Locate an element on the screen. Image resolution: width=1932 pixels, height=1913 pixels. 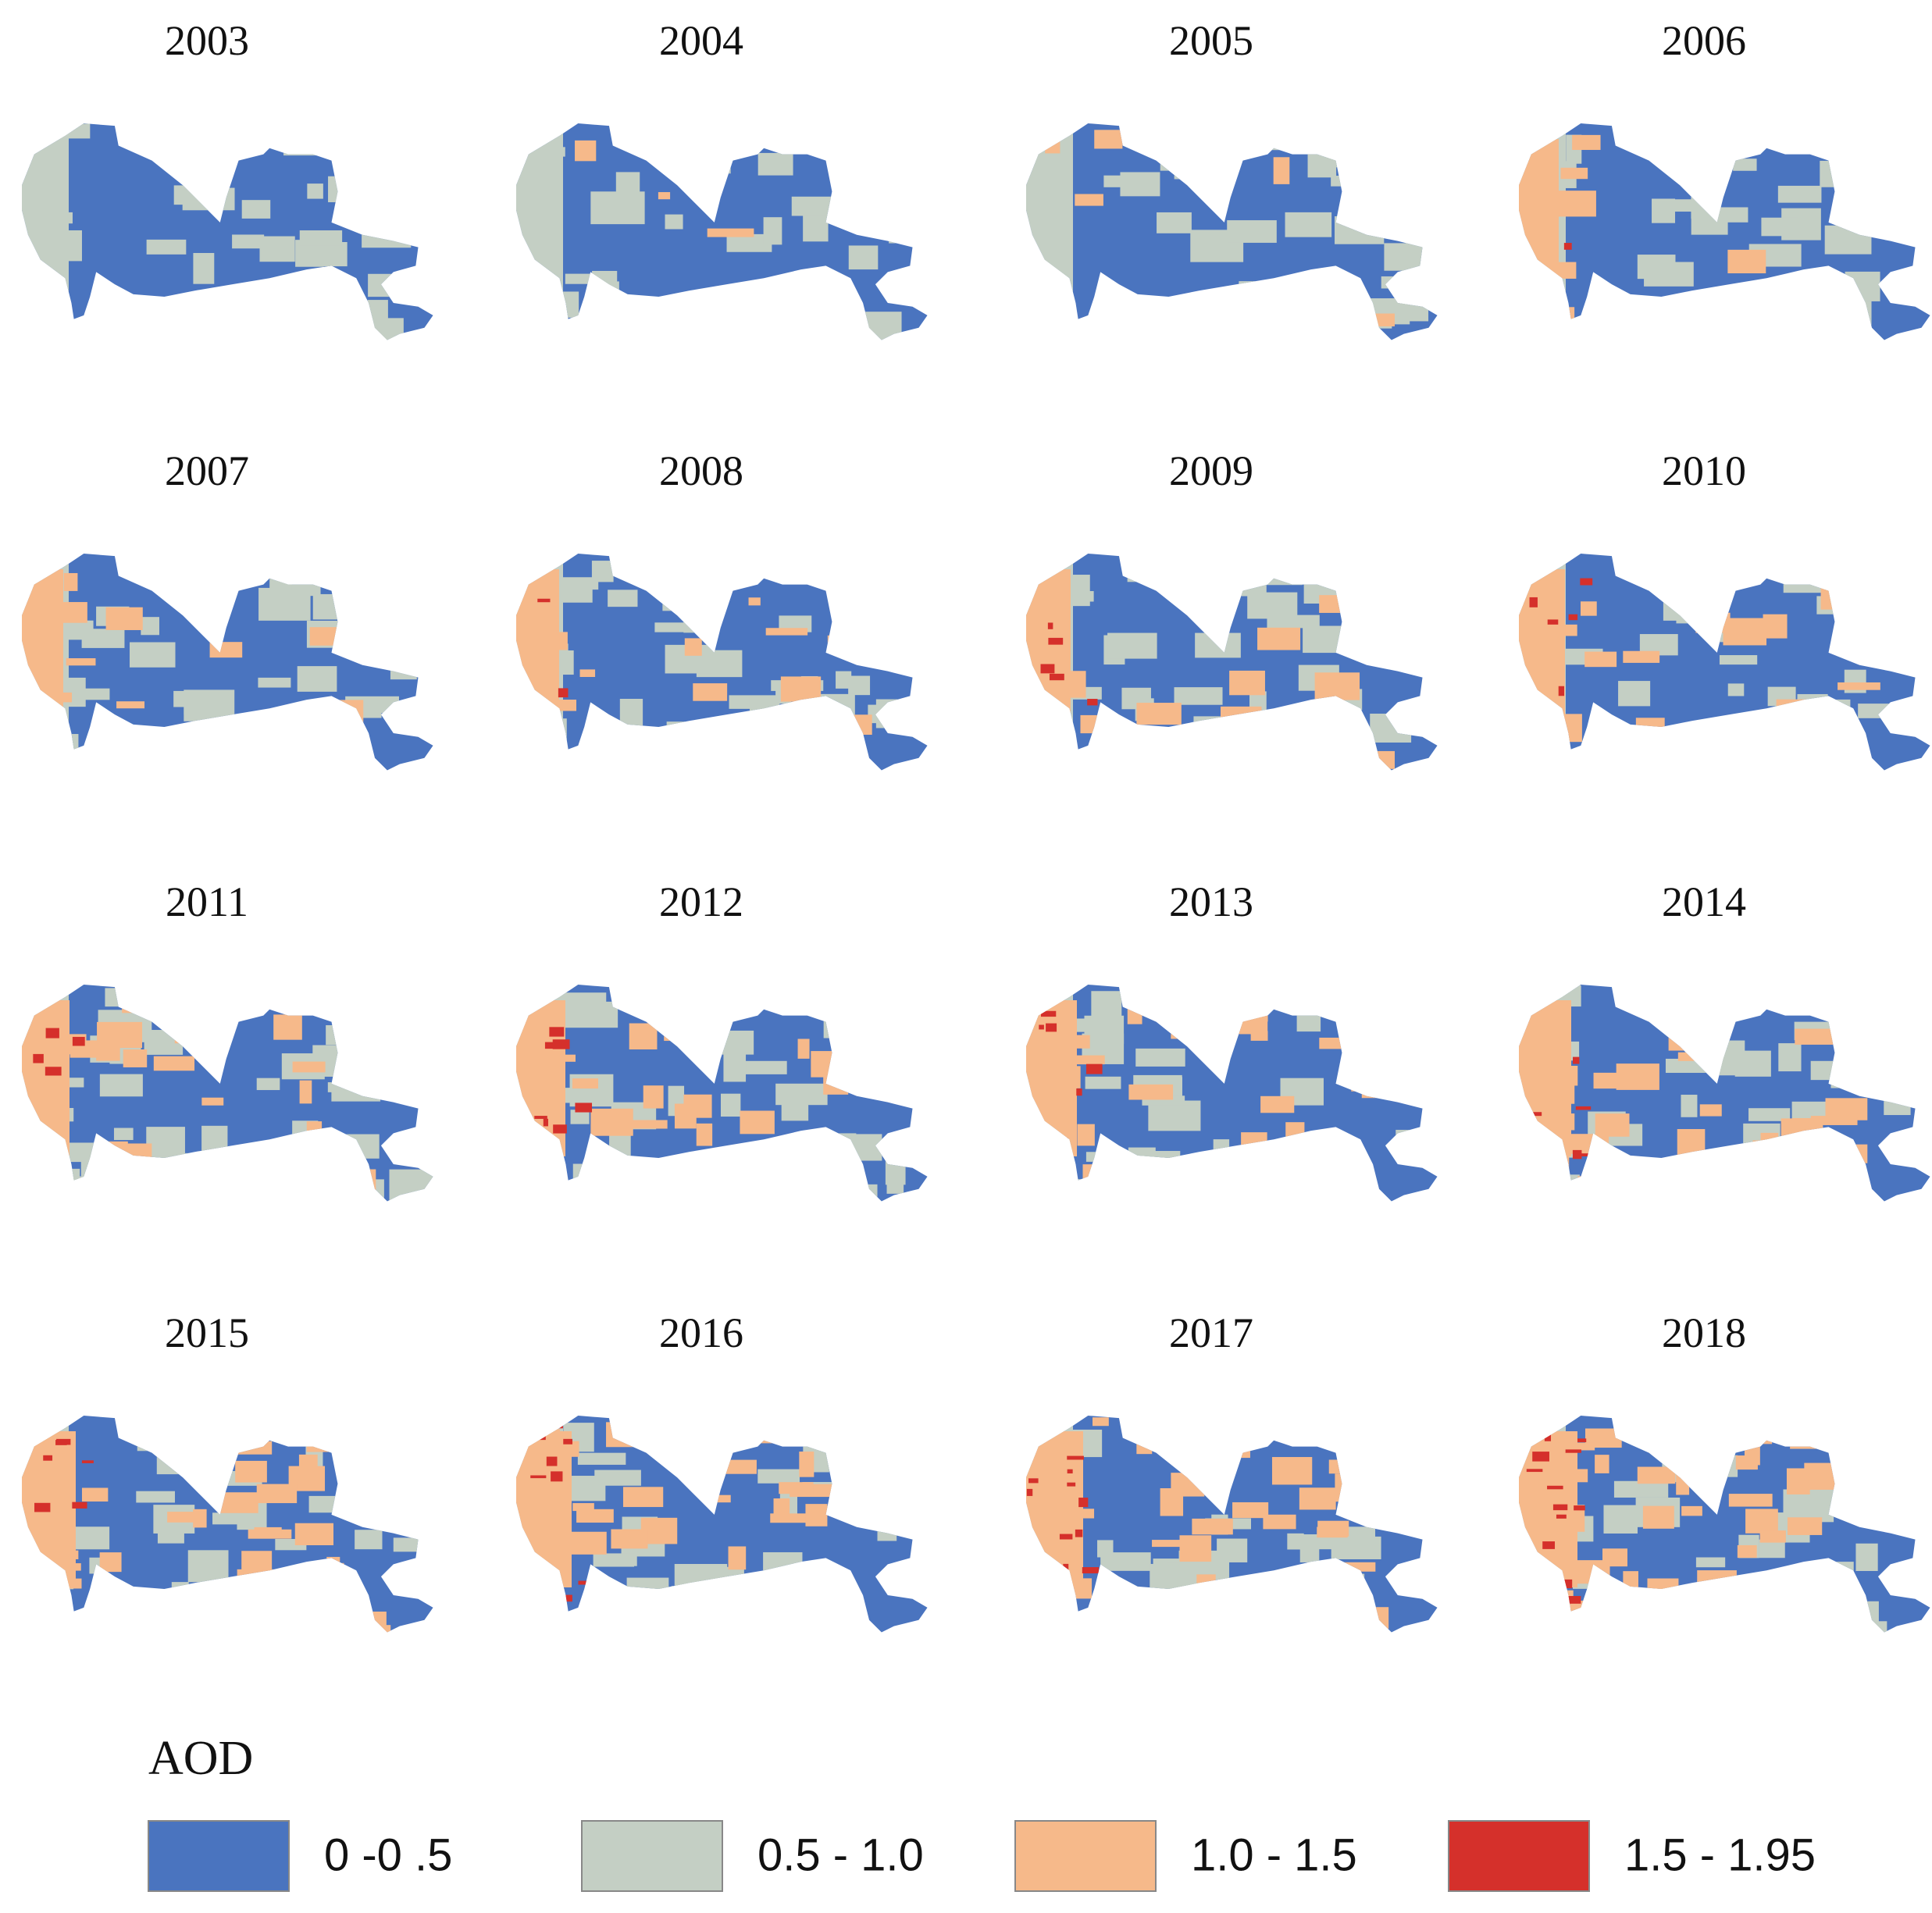
panel-title: 2013 is located at coordinates (1211, 901).